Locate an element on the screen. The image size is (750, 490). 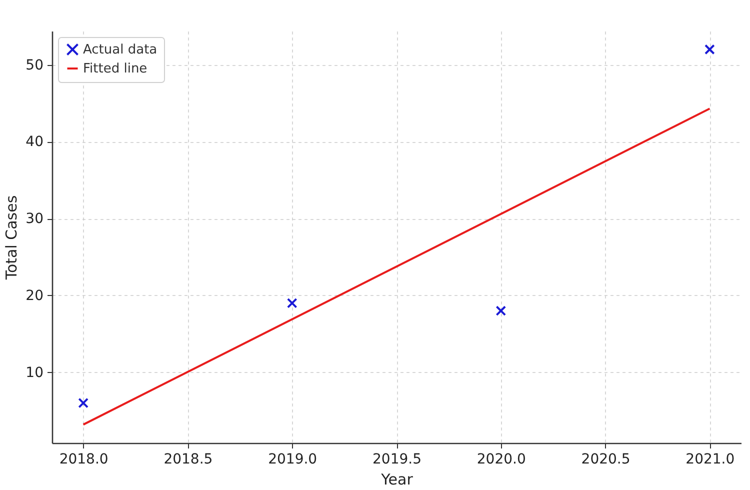
legend-label: Actual data is located at coordinates (120, 50).